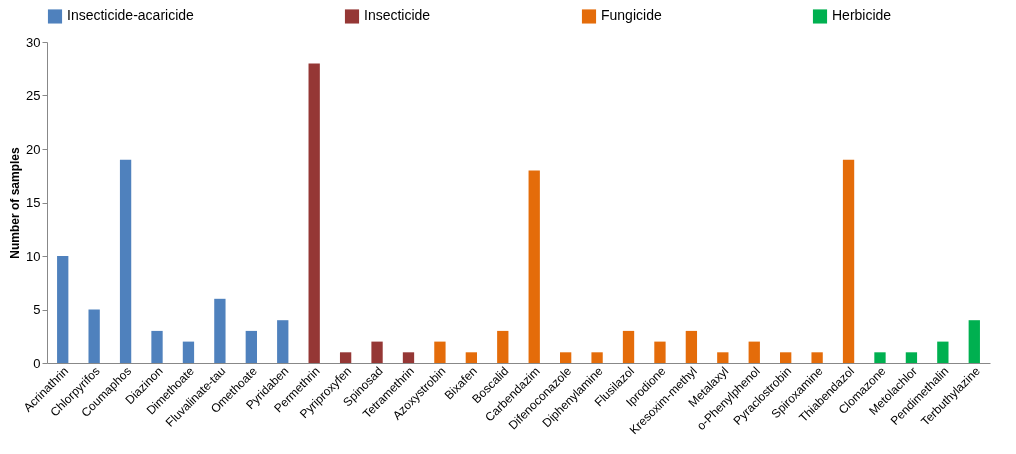 This screenshot has height=454, width=1016. Describe the element at coordinates (33, 149) in the screenshot. I see `y-tick-label: 20` at that location.